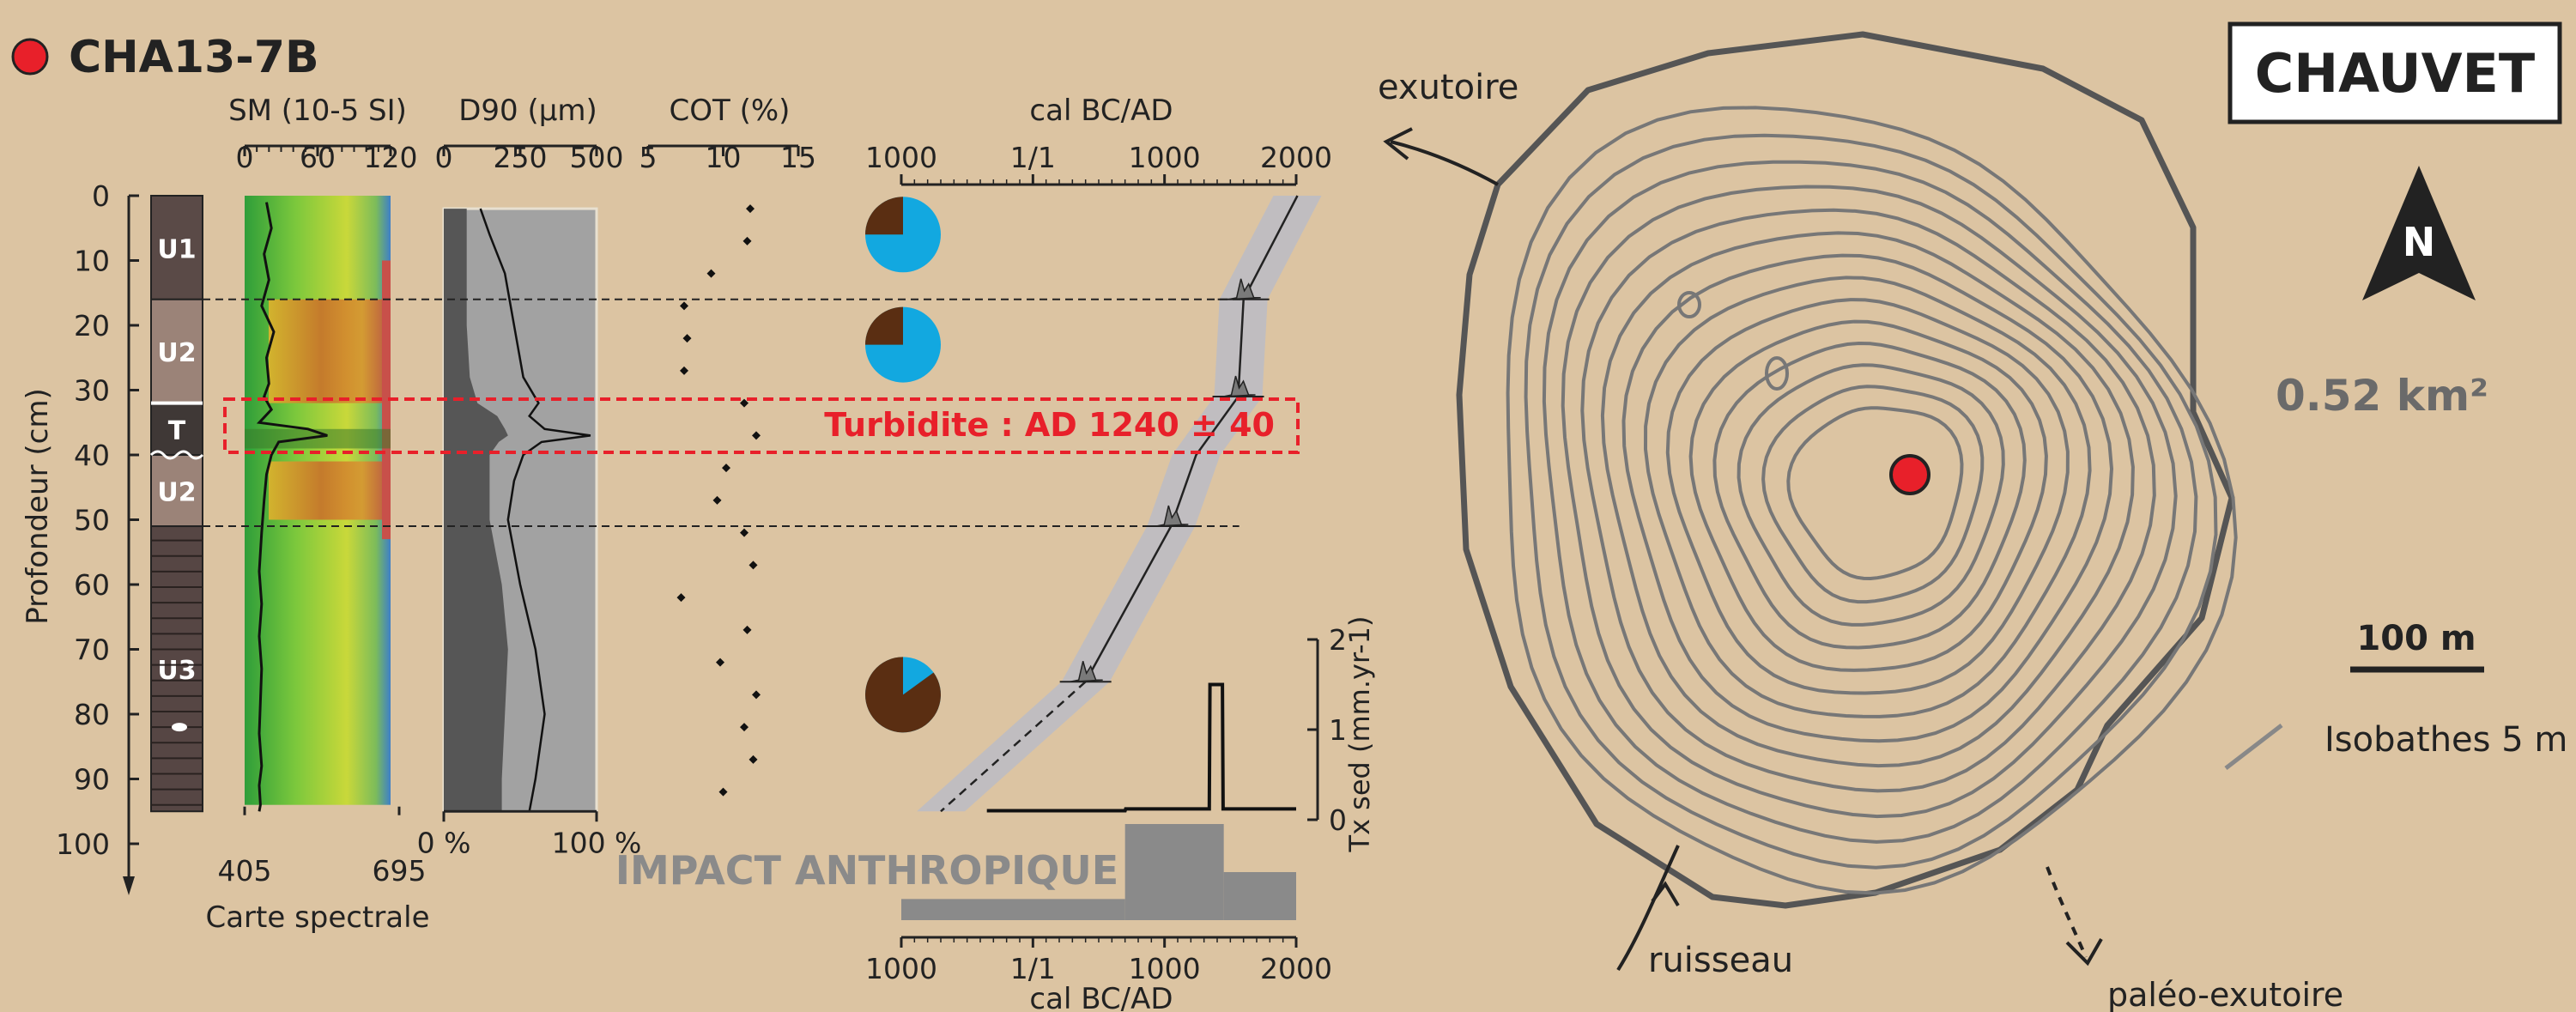  I want to click on ms-curve, so click(292, 507).